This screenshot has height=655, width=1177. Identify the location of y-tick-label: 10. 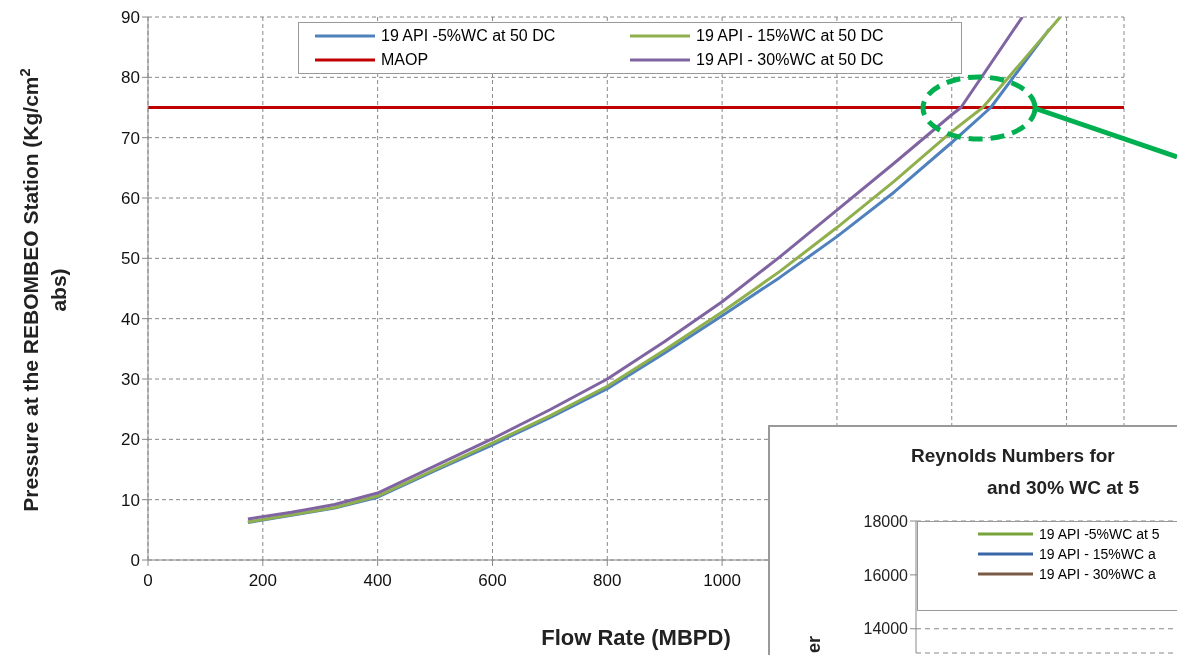
(130, 500).